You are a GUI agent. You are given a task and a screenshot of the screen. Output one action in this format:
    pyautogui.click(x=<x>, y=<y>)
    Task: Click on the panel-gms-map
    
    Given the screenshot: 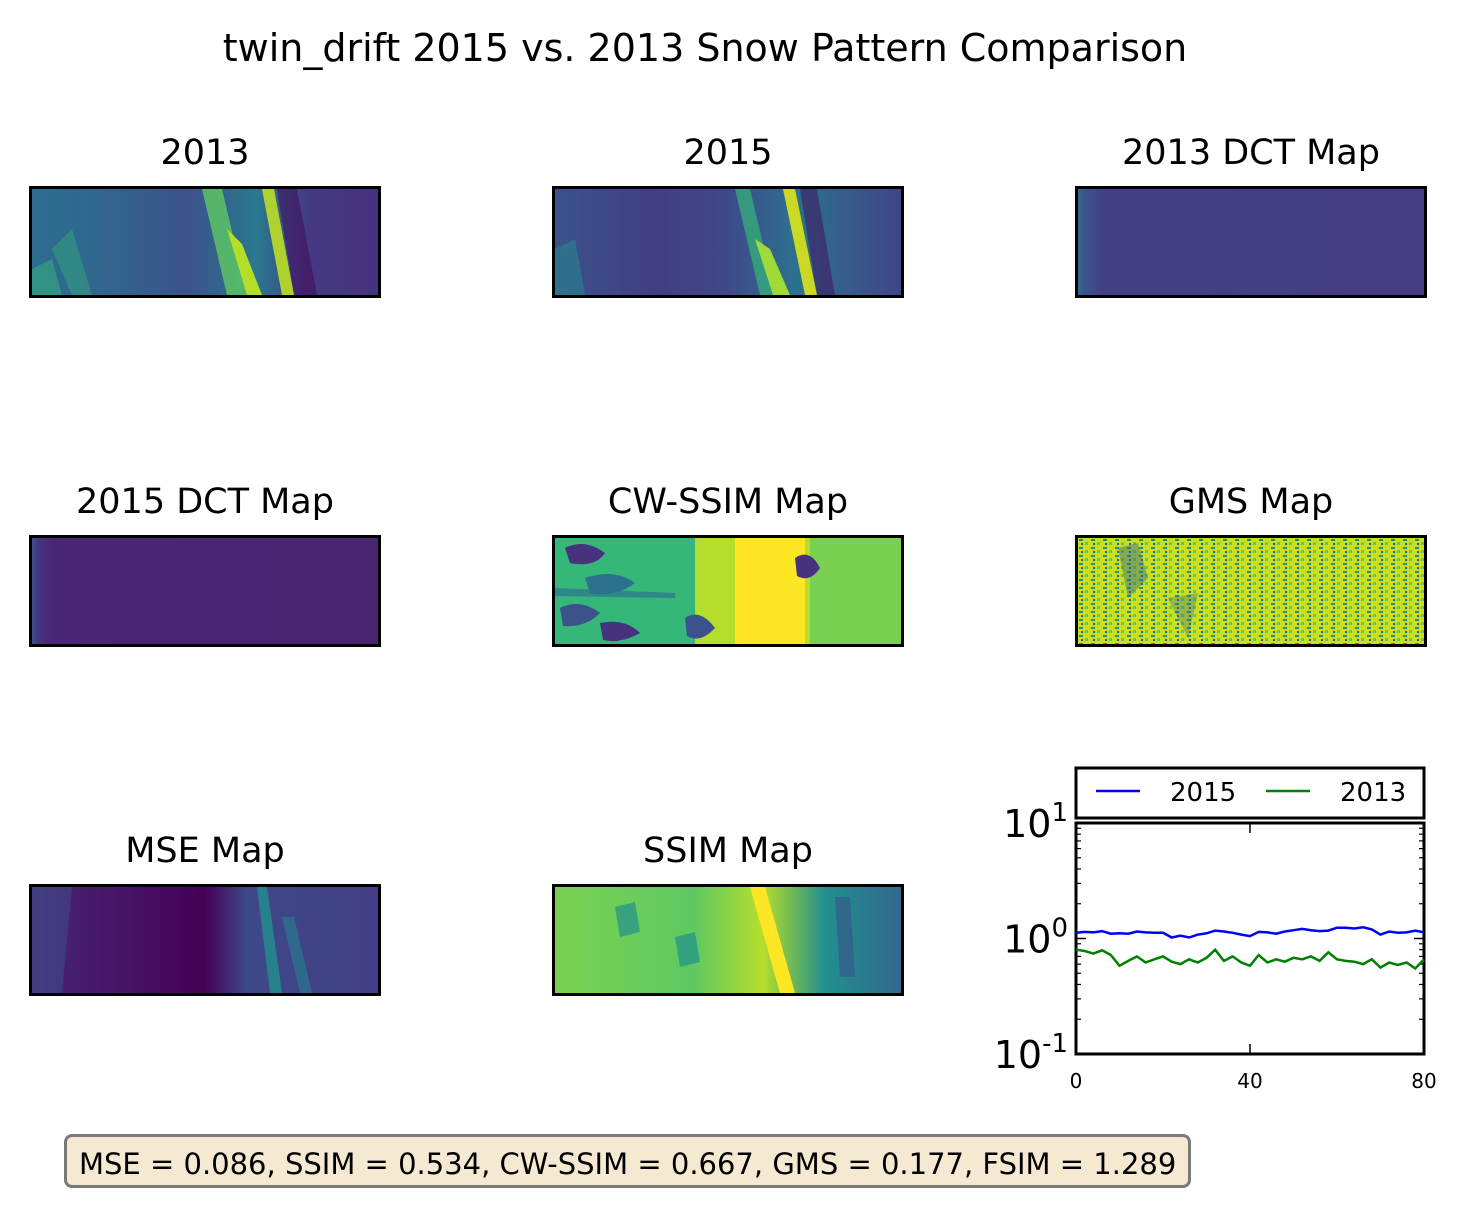 What is the action you would take?
    pyautogui.click(x=1251, y=591)
    